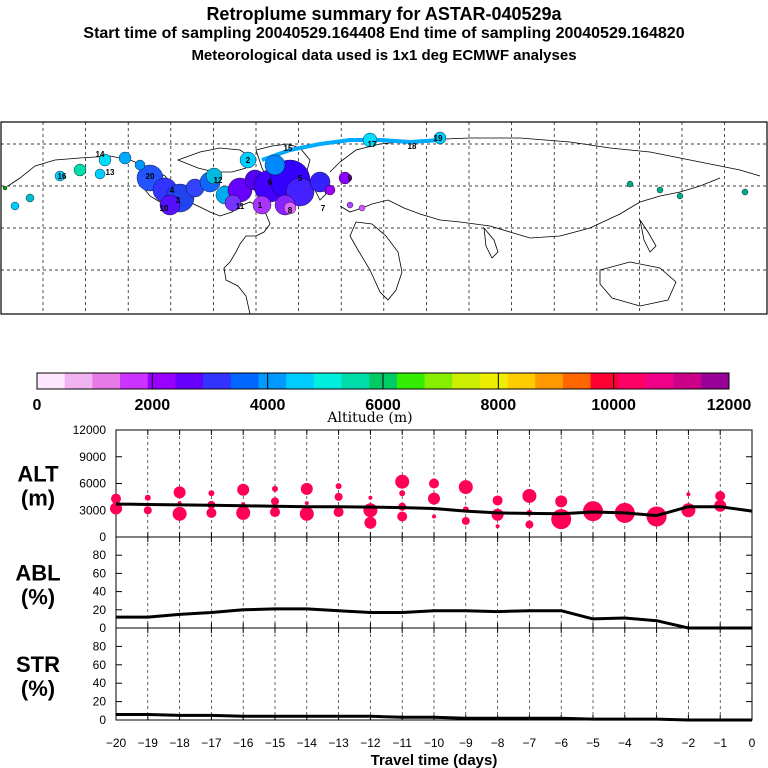  What do you see at coordinates (92, 510) in the screenshot?
I see `y-tick-label: 3000` at bounding box center [92, 510].